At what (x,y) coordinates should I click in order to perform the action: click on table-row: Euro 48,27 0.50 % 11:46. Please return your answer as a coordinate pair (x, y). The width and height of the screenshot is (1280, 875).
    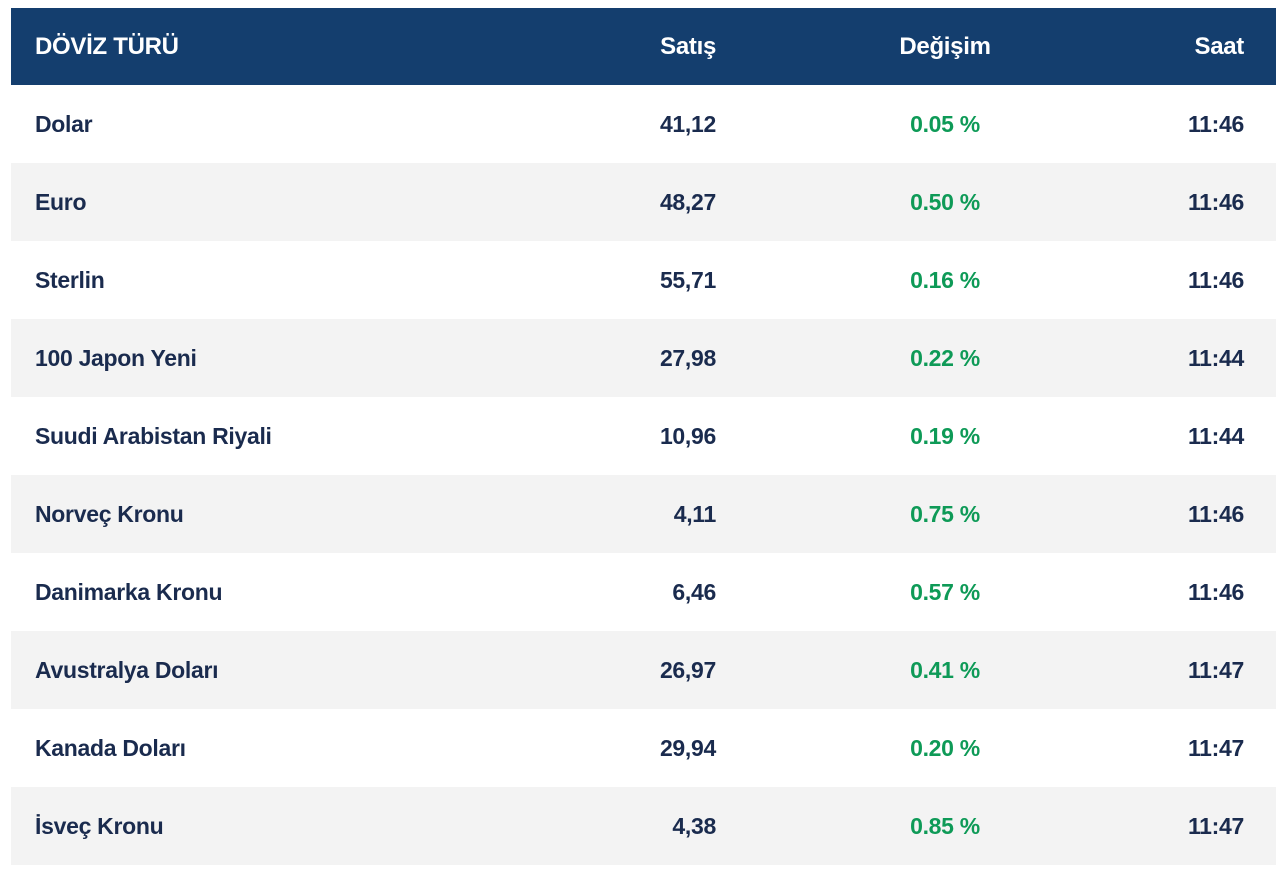
    Looking at the image, I should click on (643, 202).